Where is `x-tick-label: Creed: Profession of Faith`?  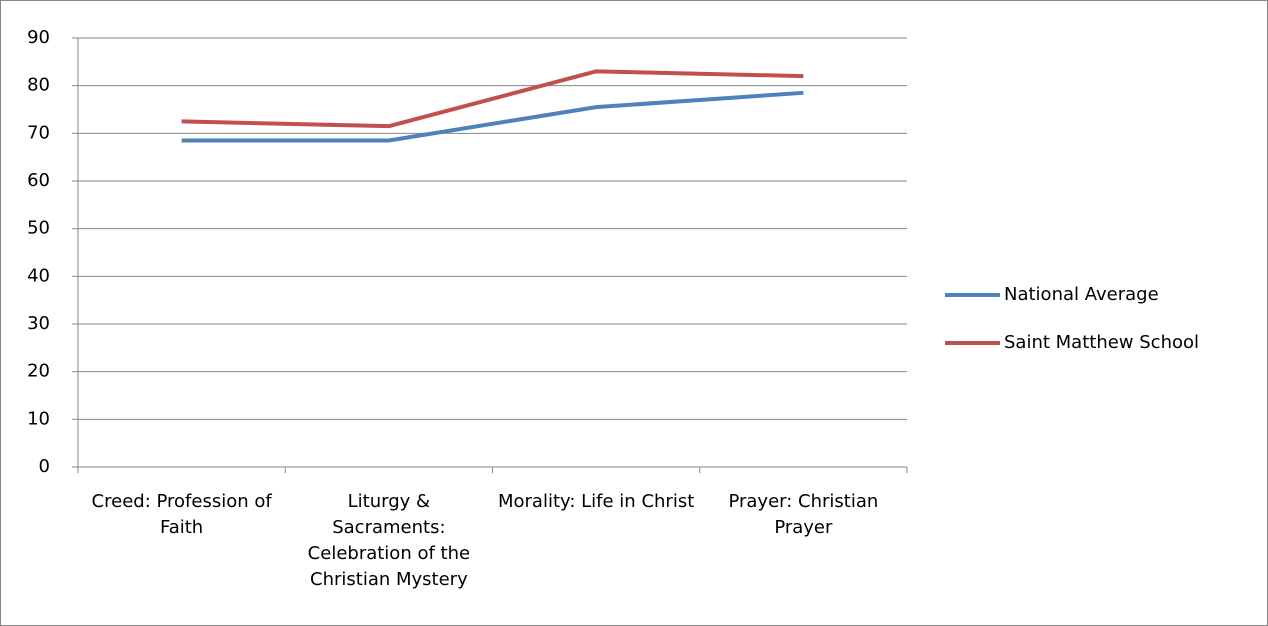 x-tick-label: Creed: Profession of Faith is located at coordinates (181, 514).